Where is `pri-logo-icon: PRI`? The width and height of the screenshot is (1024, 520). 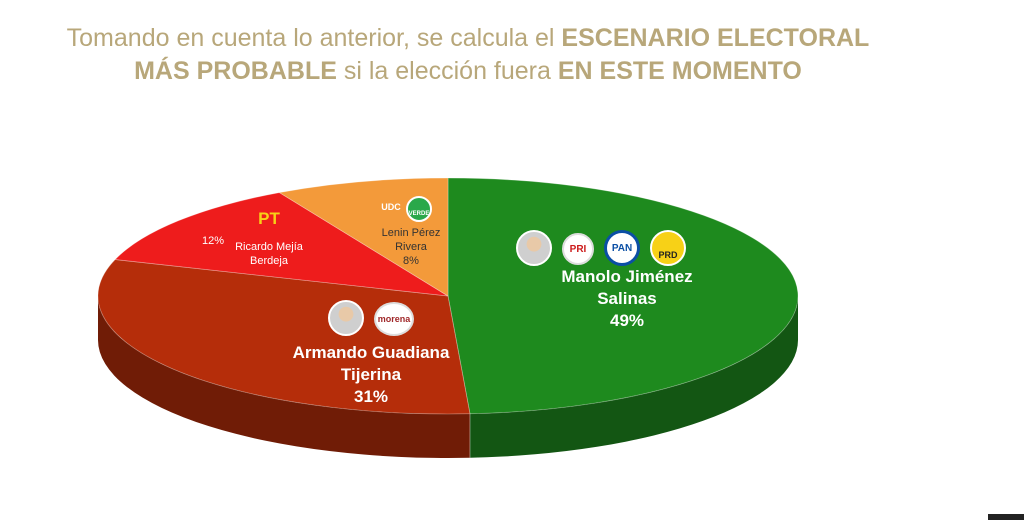 pri-logo-icon: PRI is located at coordinates (578, 249).